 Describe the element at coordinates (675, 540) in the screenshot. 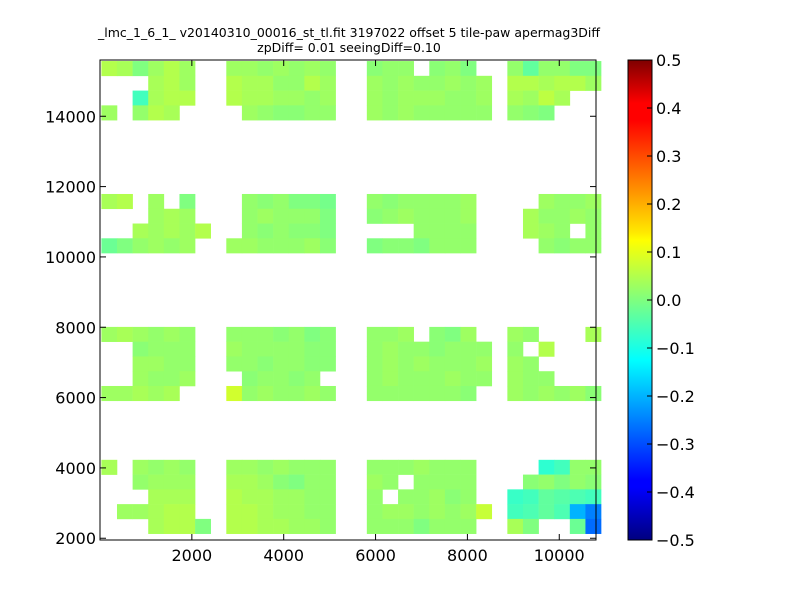

I see `colorbar-tick-label: −0.5` at that location.